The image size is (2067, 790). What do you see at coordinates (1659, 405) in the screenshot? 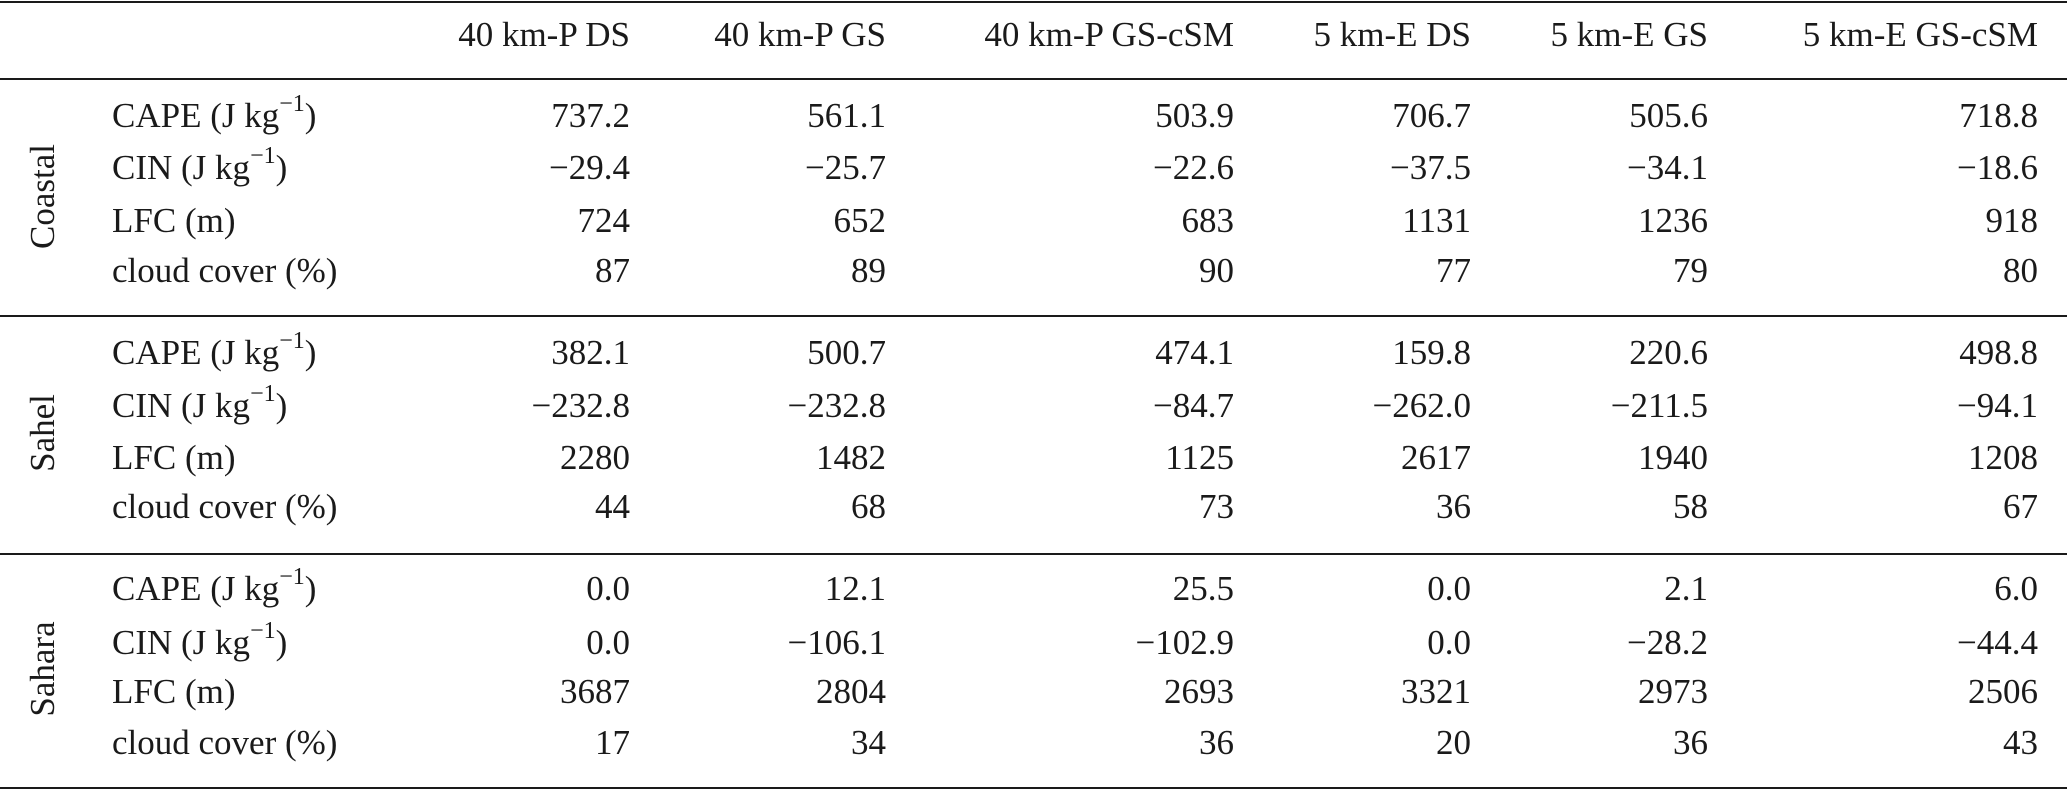
I see `cell-value: −211.5` at bounding box center [1659, 405].